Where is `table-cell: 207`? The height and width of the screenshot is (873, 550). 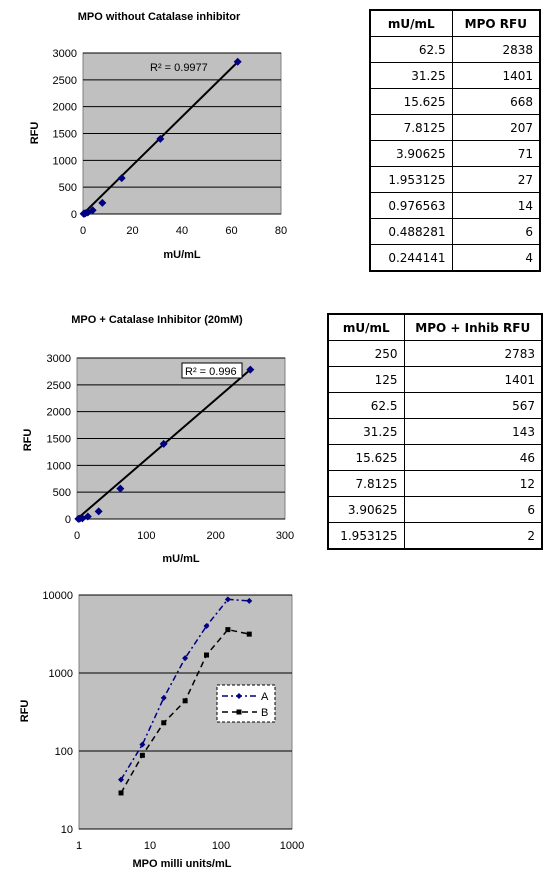 table-cell: 207 is located at coordinates (496, 127).